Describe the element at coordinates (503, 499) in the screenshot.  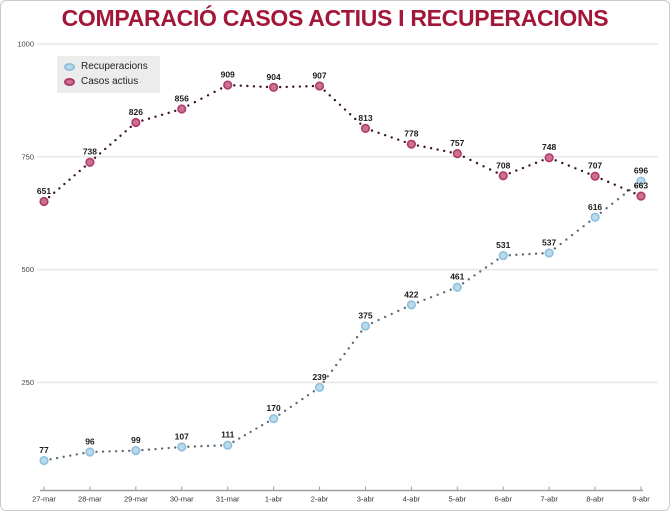
I see `x-tick-label: 6-abr` at that location.